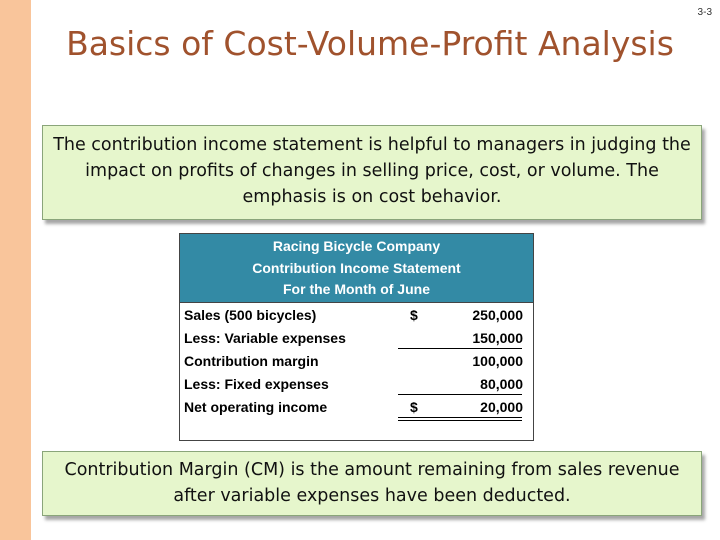 The image size is (720, 540). I want to click on row-label: Less: Fixed expenses, so click(256, 383).